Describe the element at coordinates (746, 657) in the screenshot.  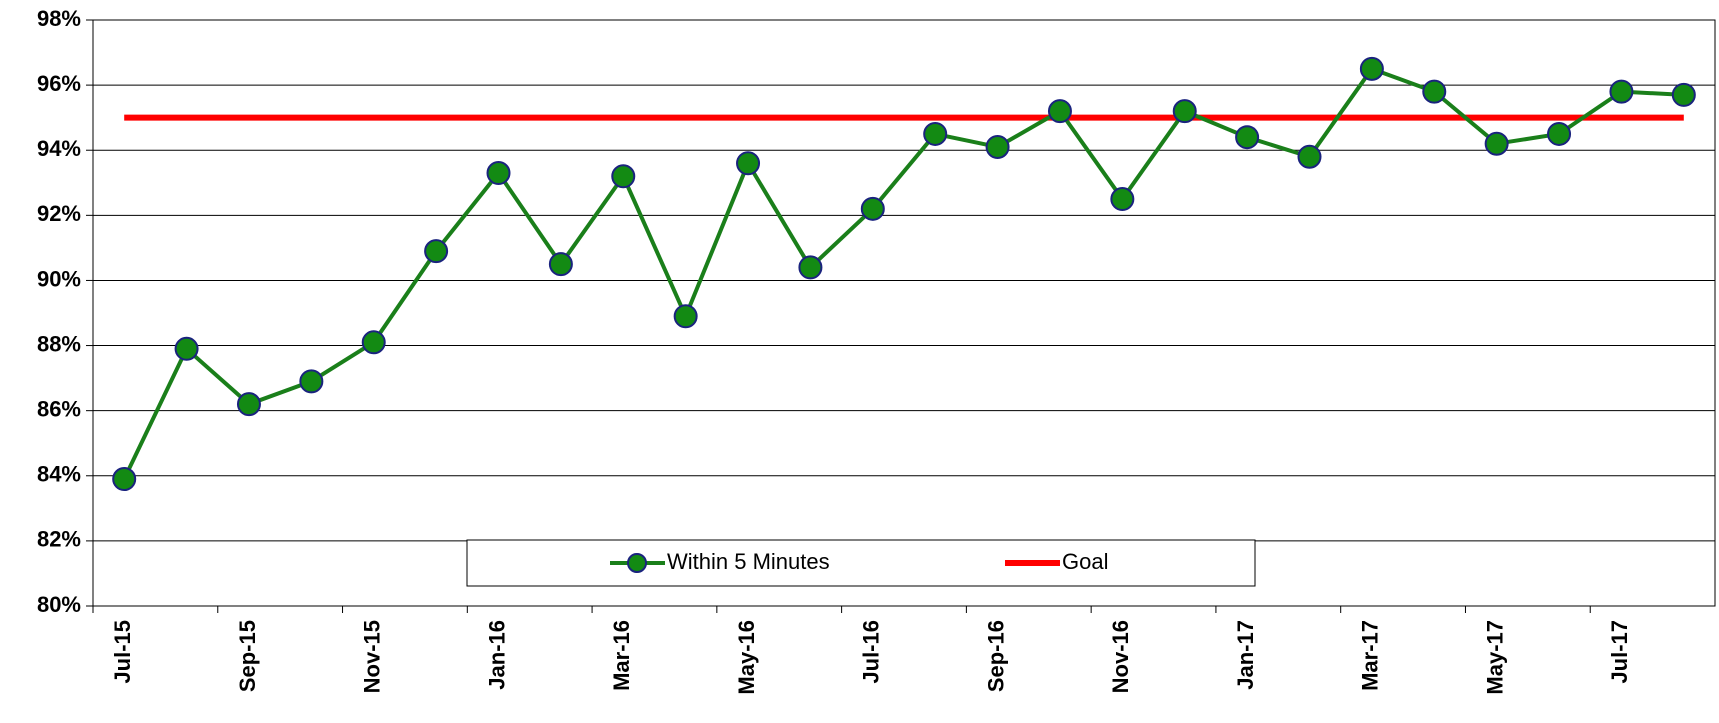
I see `x-tick-label: May-16` at that location.